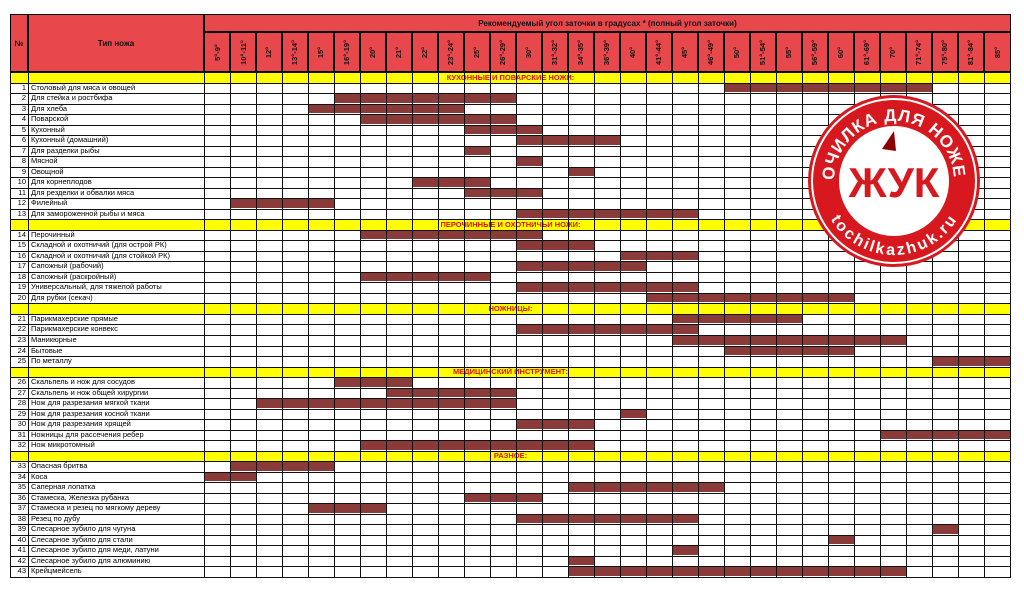  What do you see at coordinates (269, 52) in the screenshot?
I see `angle-label: 12°` at bounding box center [269, 52].